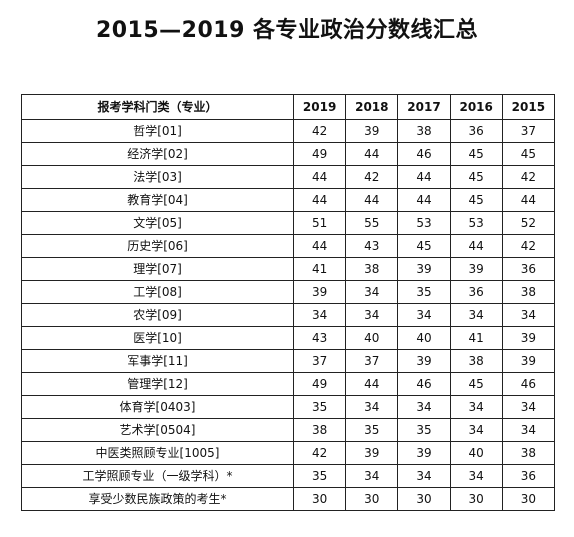  I want to click on score-cell: 51, so click(320, 223).